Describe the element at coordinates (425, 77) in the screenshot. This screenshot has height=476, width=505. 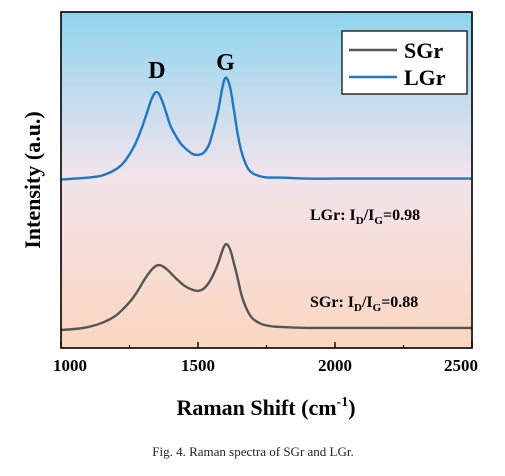
I see `legend-label-lgr: LGr` at that location.